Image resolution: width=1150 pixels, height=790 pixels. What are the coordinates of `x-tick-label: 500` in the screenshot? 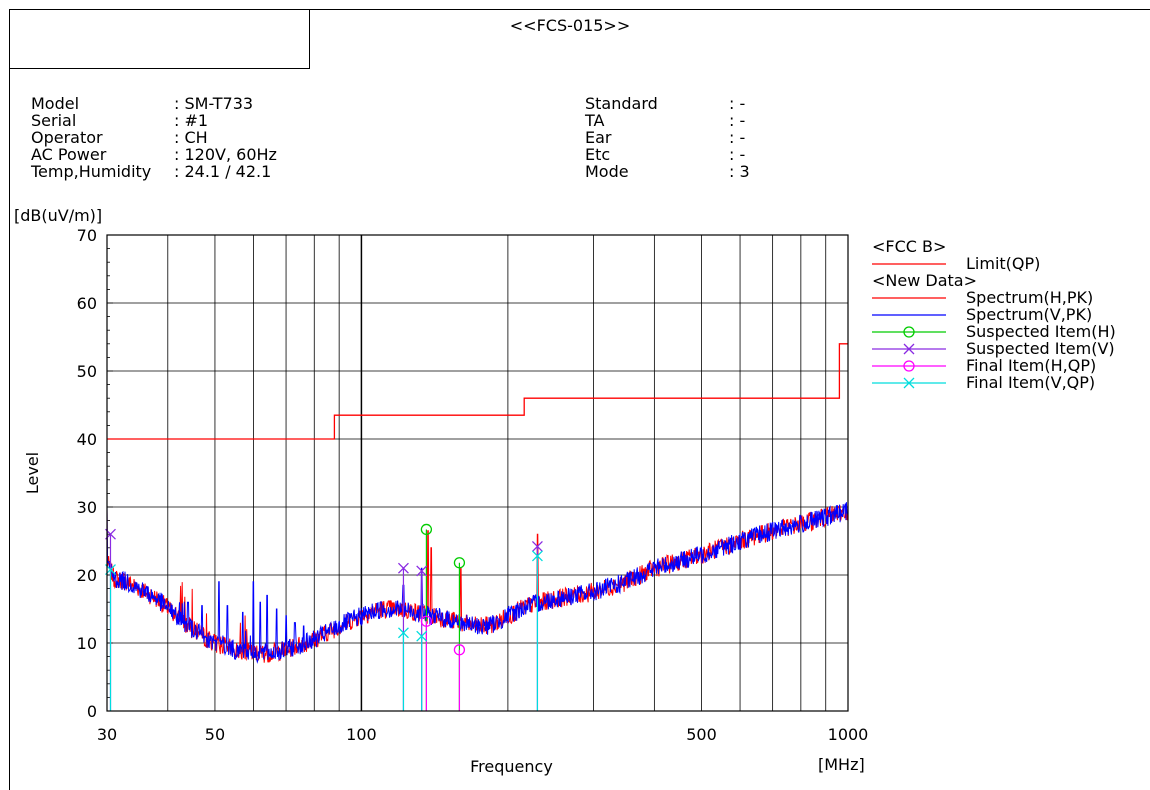 It's located at (701, 734).